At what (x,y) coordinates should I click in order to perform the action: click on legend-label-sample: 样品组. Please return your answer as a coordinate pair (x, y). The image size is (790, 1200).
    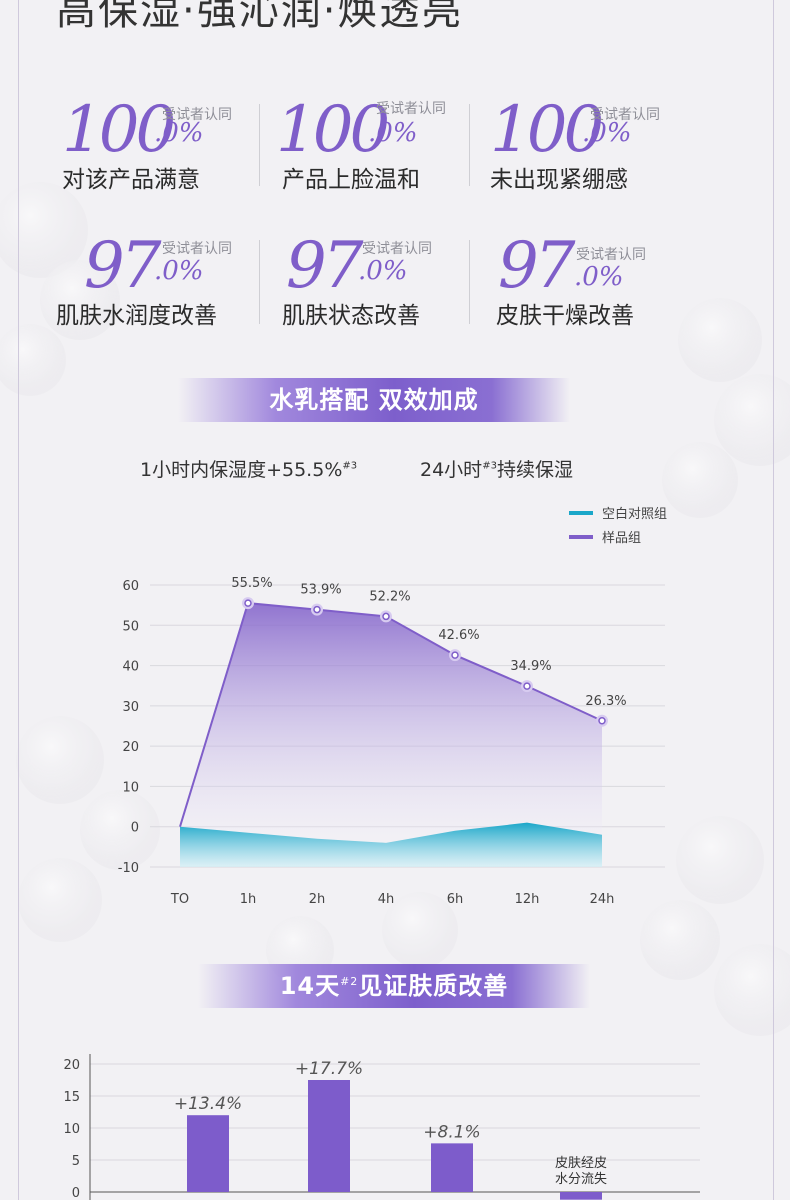
    Looking at the image, I should click on (621, 538).